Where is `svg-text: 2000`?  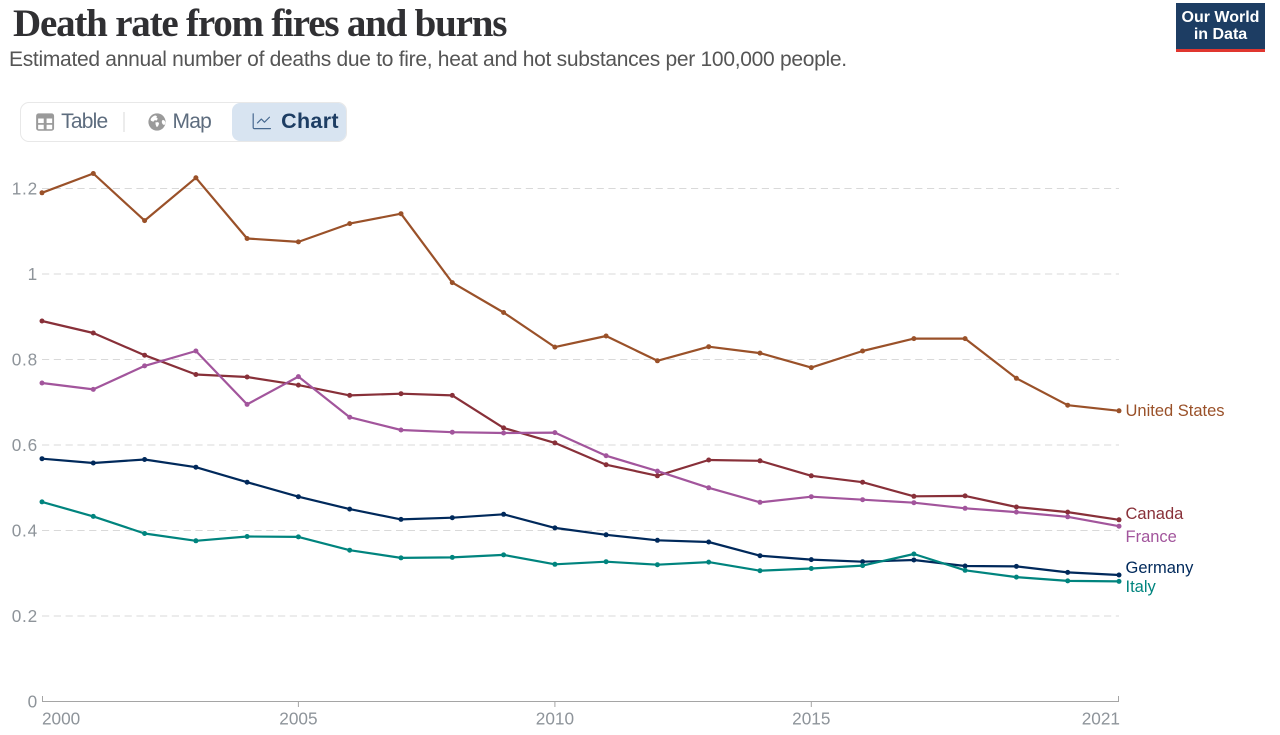
svg-text: 2000 is located at coordinates (61, 719).